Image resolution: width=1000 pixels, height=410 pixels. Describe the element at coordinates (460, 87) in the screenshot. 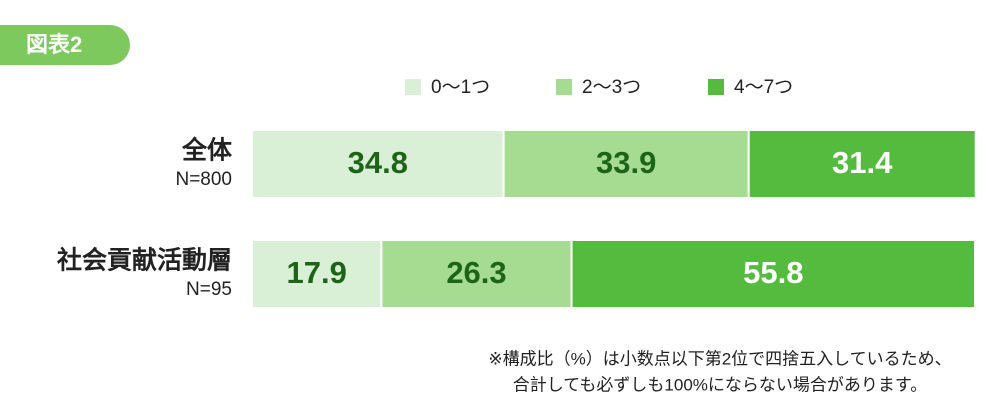

I see `legend-label: 0～1つ` at that location.